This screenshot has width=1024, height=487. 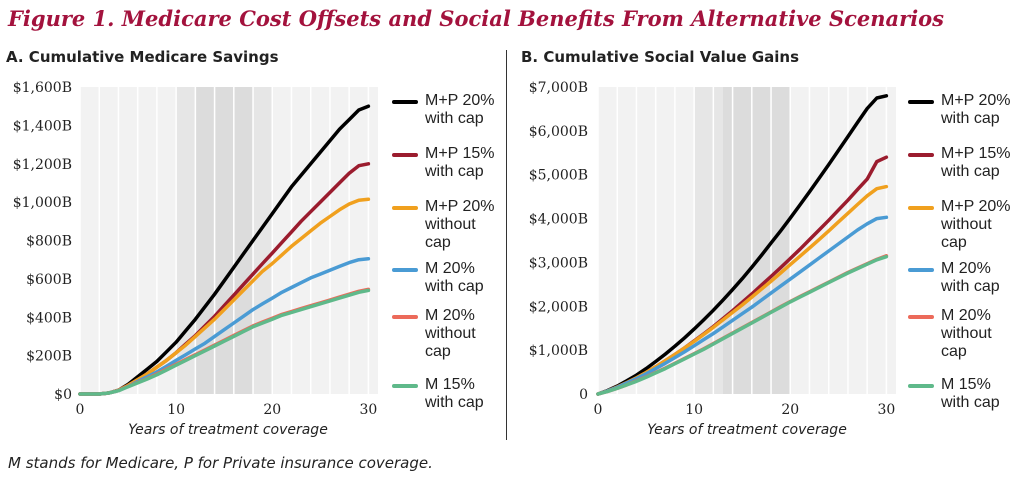 What do you see at coordinates (583, 395) in the screenshot?
I see `y-tick-label: 0` at bounding box center [583, 395].